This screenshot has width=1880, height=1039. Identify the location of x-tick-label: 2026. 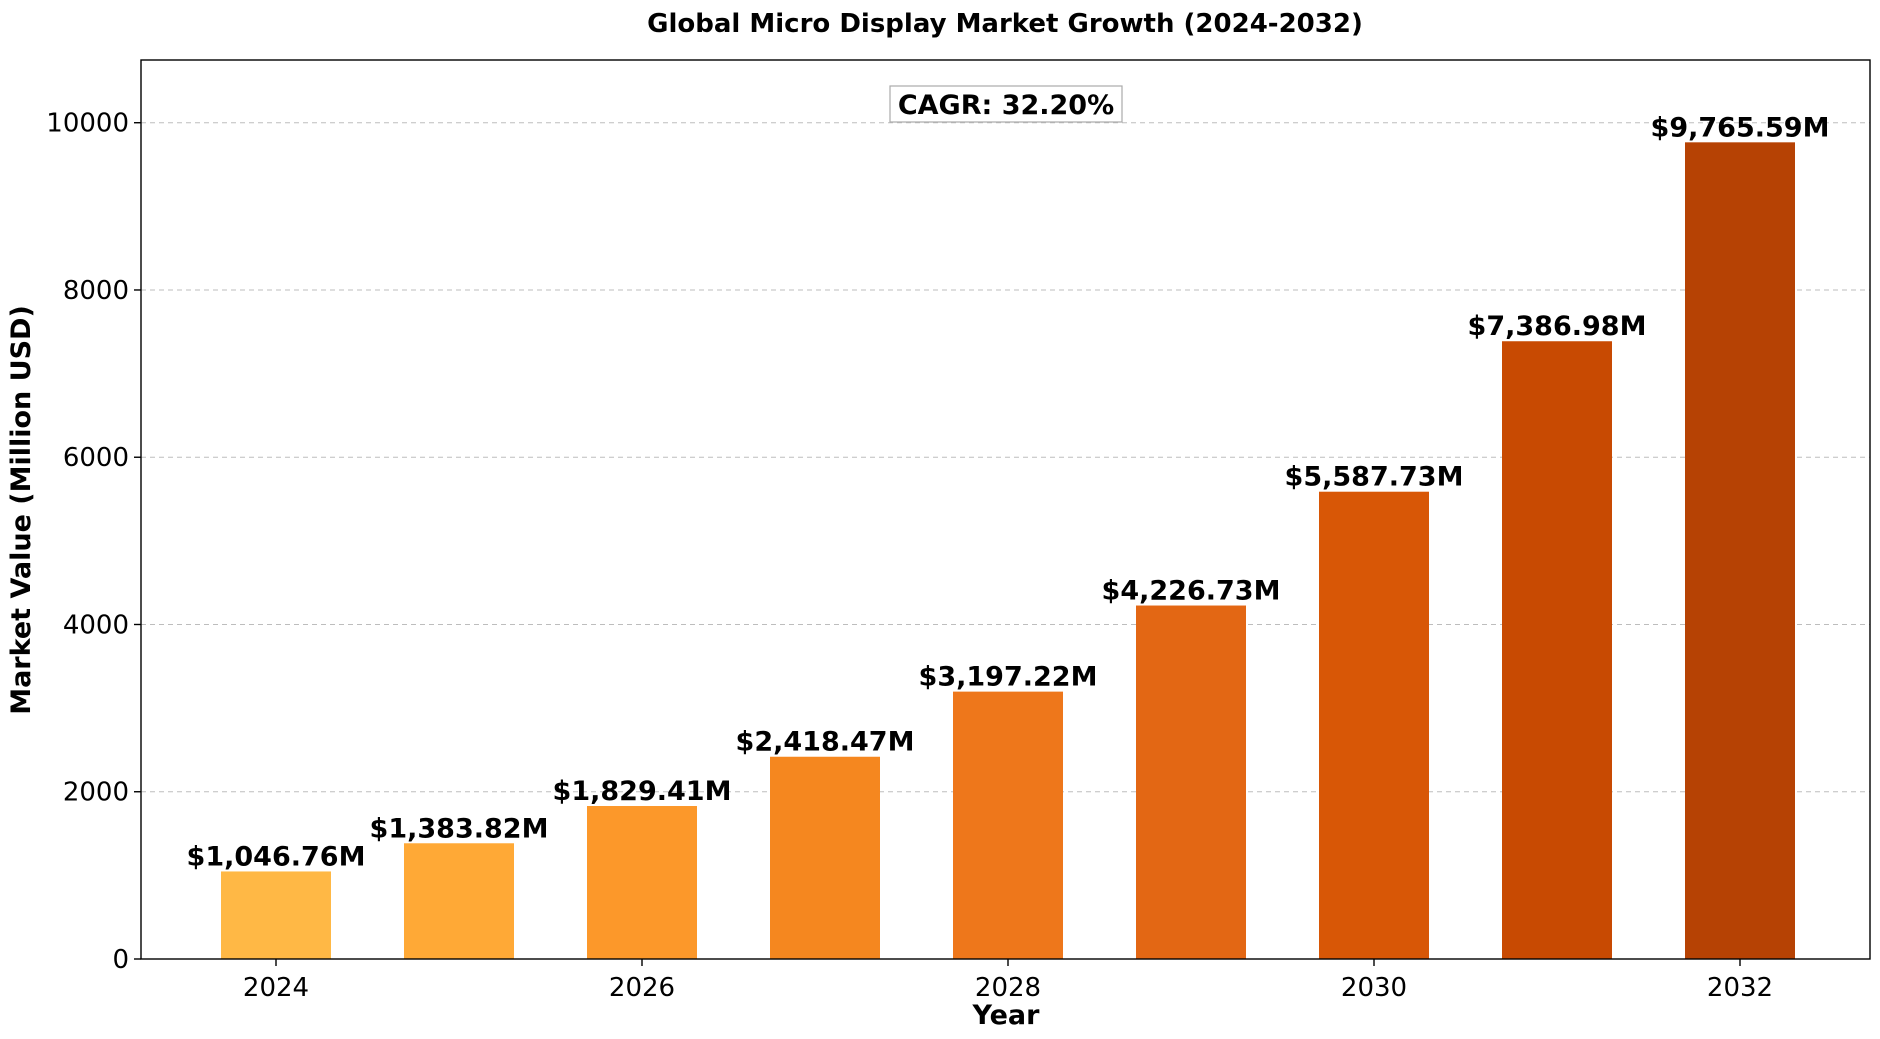
(642, 988).